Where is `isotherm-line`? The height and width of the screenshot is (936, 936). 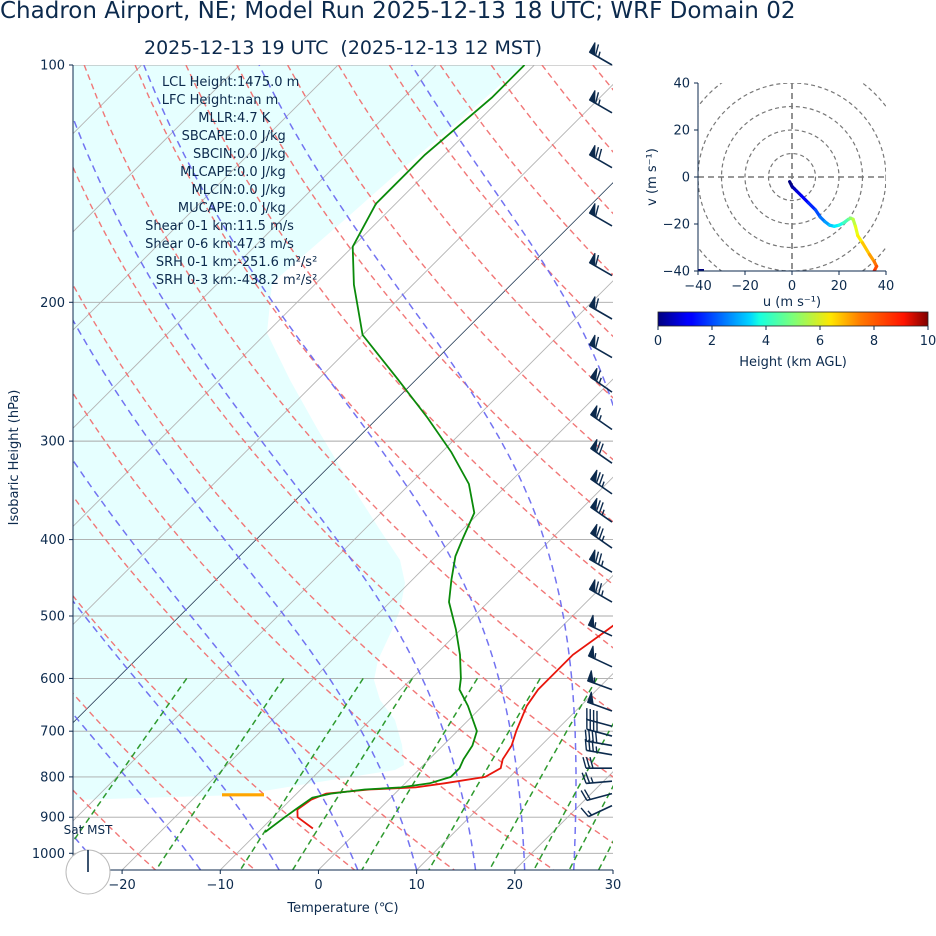 isotherm-line is located at coordinates (465, 722).